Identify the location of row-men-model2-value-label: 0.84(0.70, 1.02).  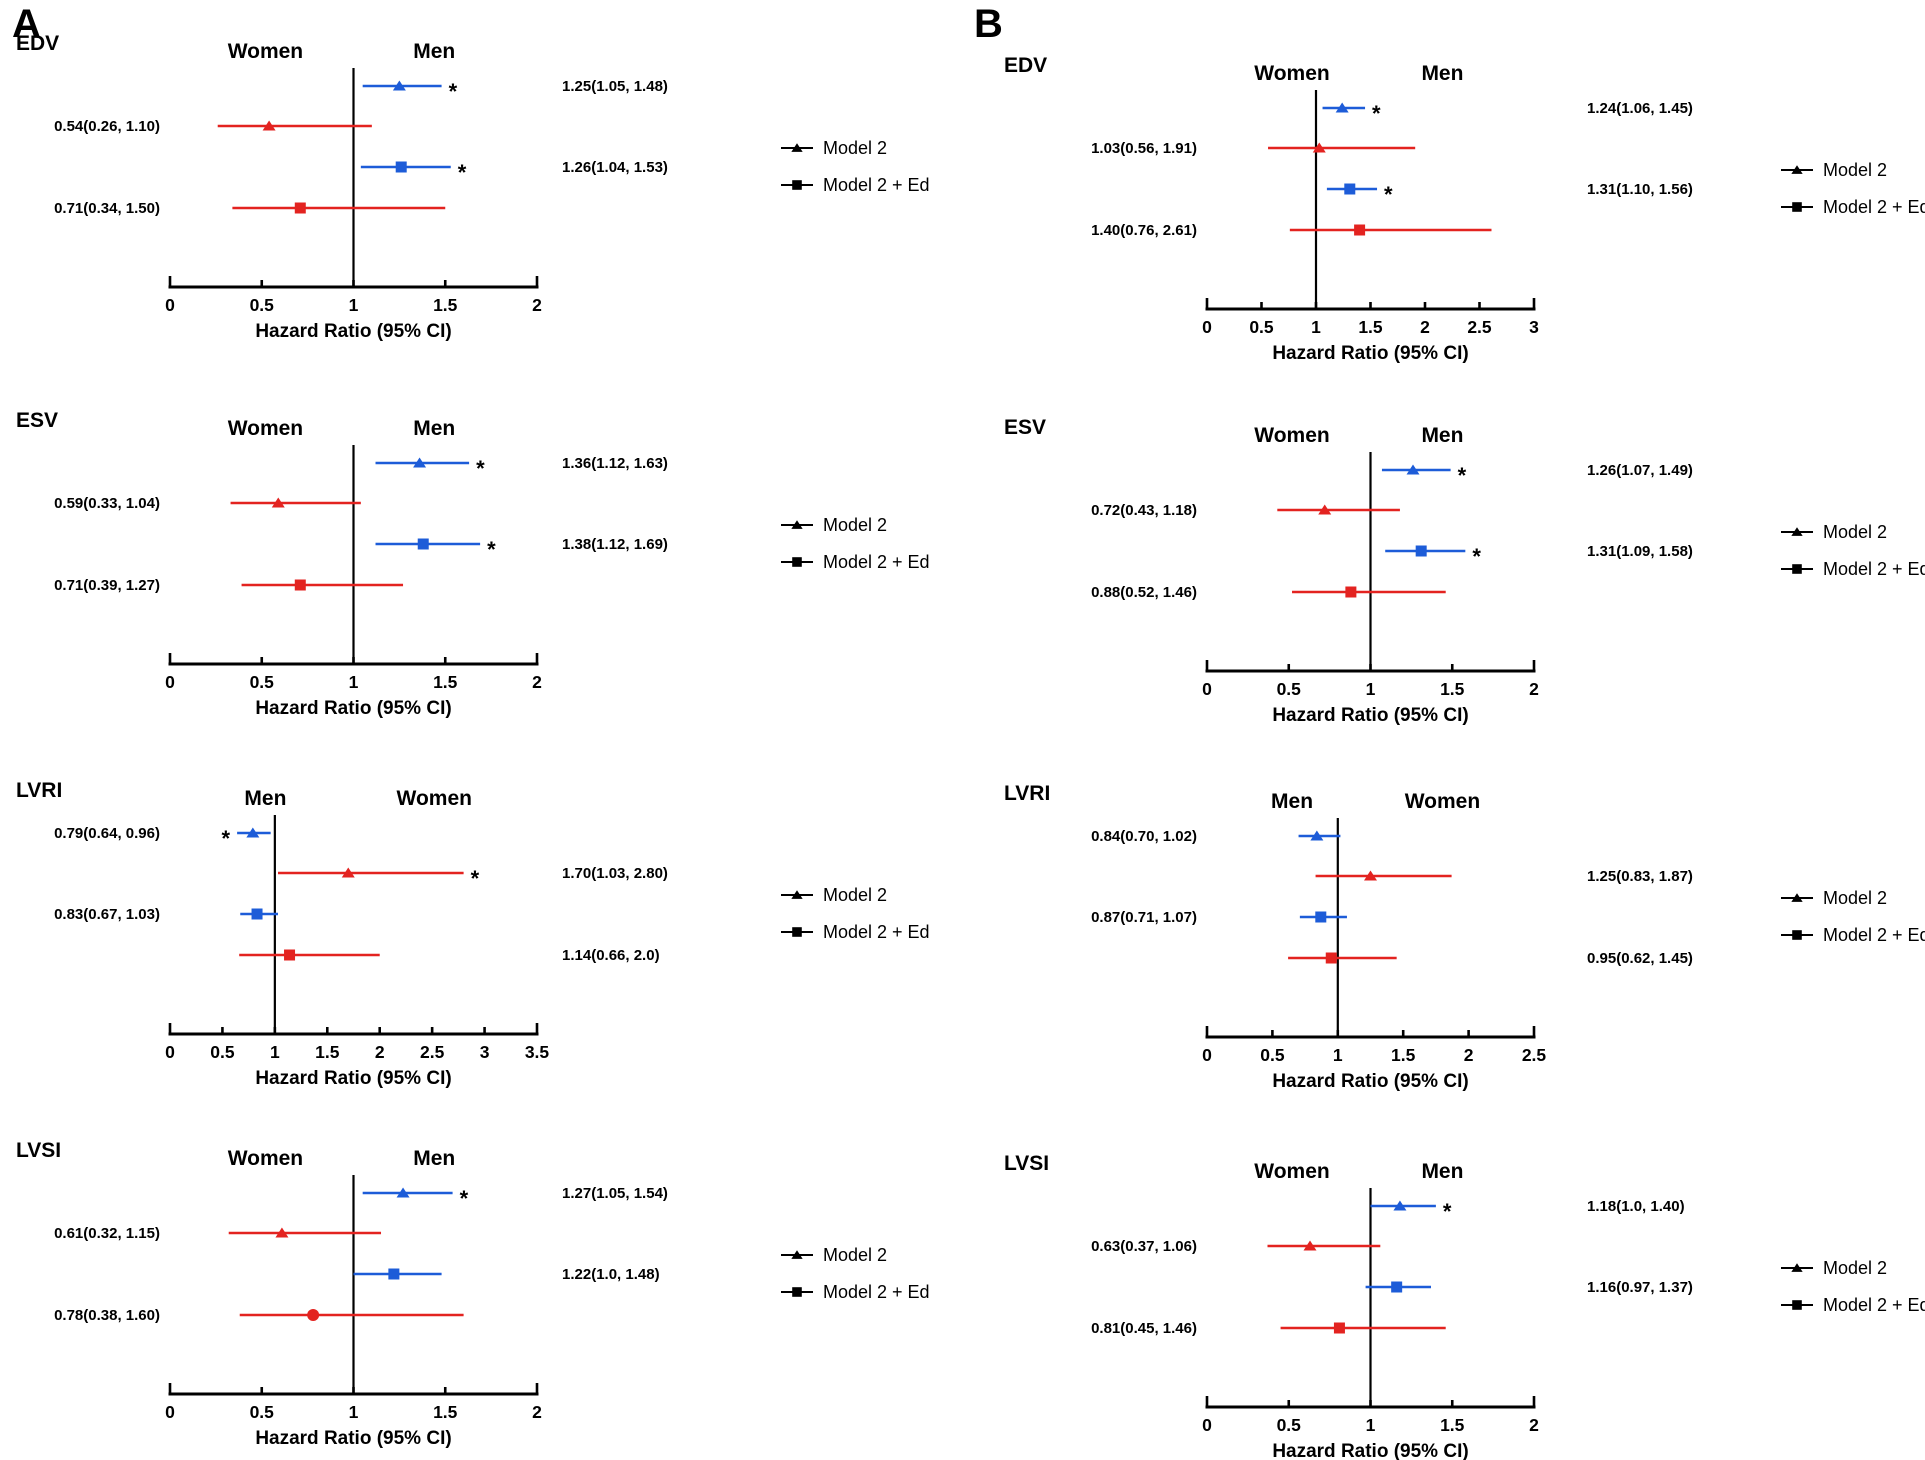
(1144, 836).